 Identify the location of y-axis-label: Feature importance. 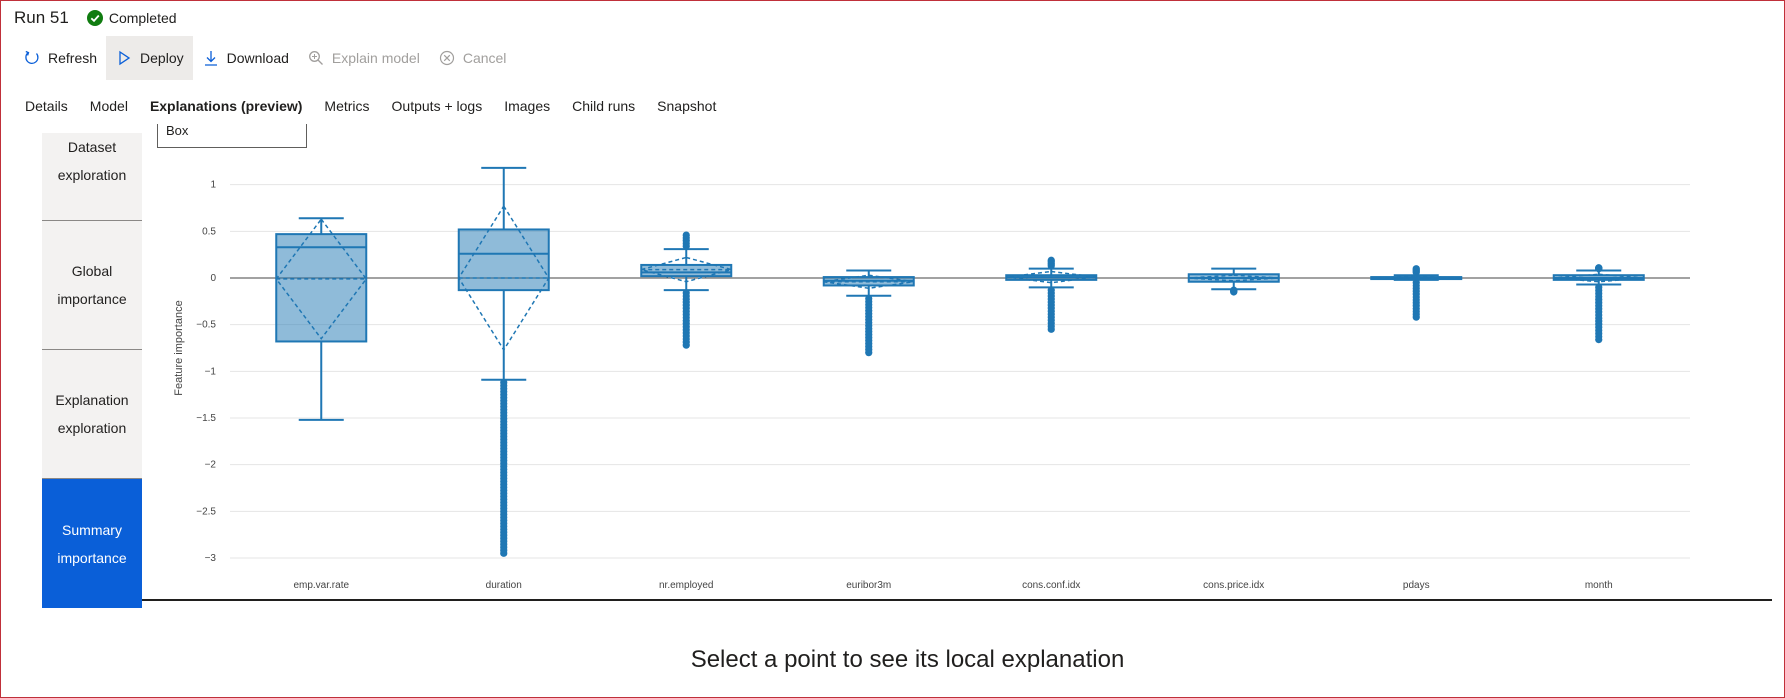
(179, 347).